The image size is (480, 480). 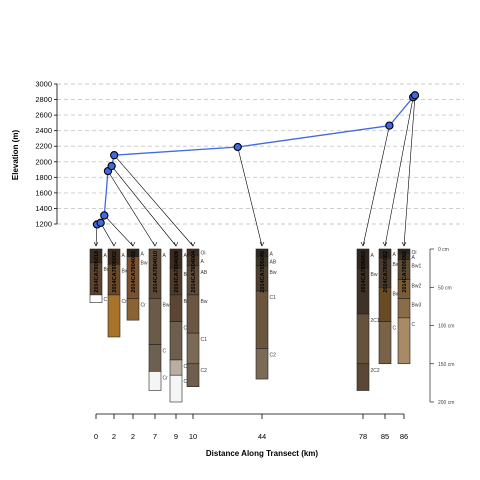 I want to click on horizon-label: Bt, so click(x=186, y=275).